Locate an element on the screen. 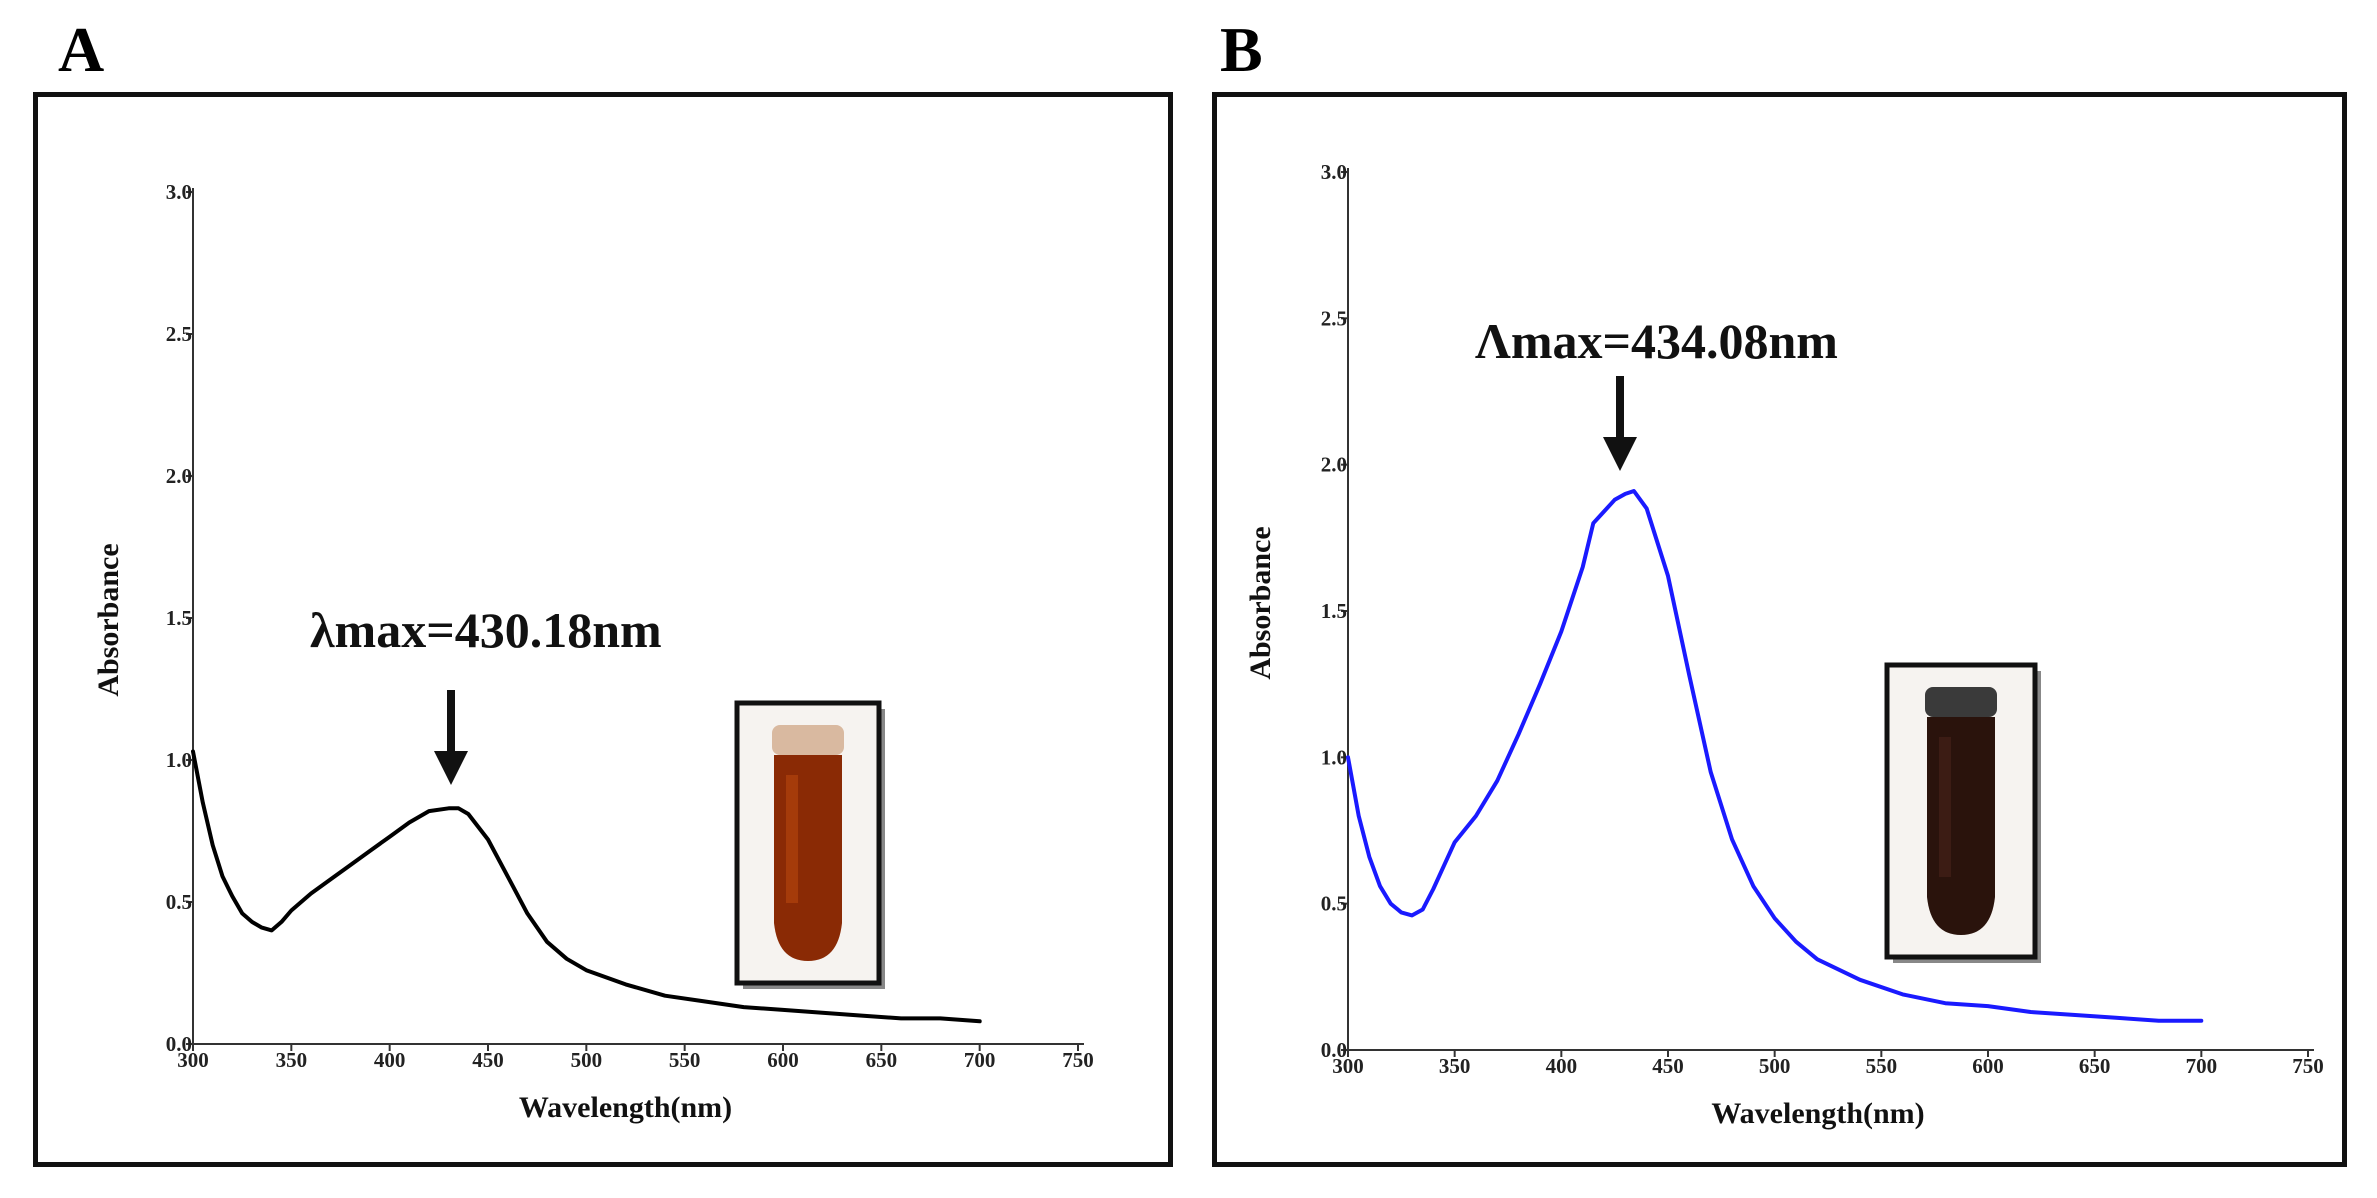 The image size is (2377, 1198). panel-label-b: B is located at coordinates (1241, 49).